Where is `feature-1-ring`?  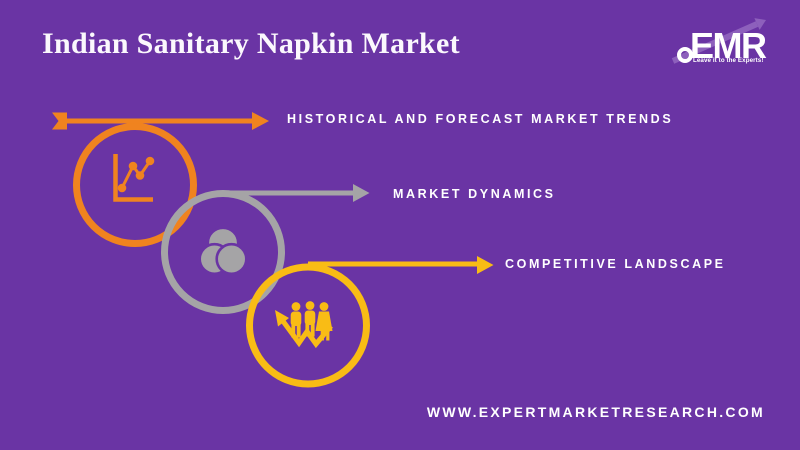
feature-1-ring is located at coordinates (135, 185).